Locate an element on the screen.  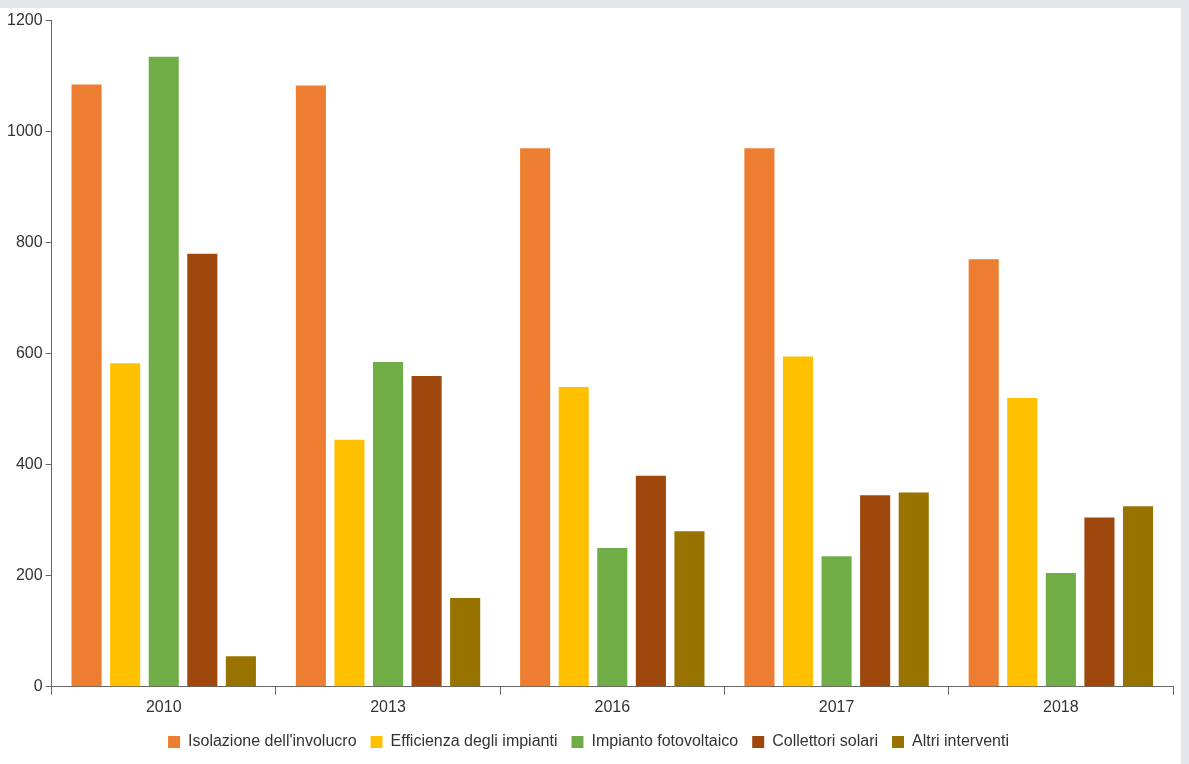
x-tick-label: 2018 is located at coordinates (1061, 706).